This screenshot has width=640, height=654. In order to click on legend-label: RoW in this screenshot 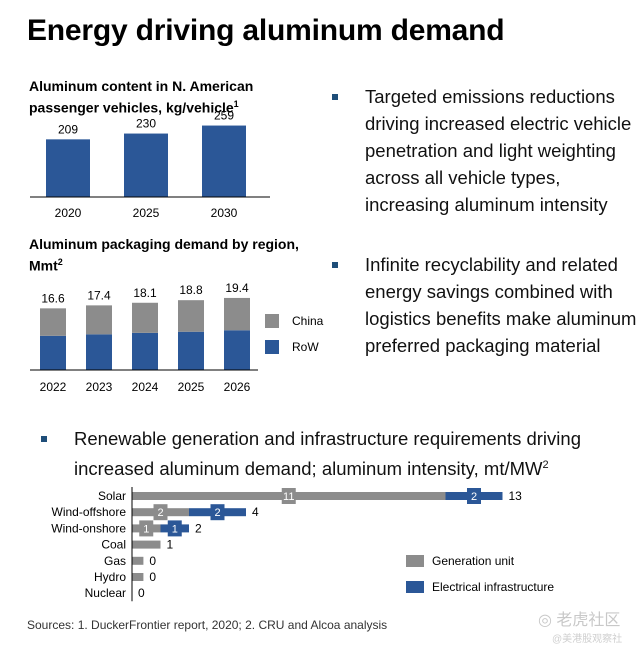, I will do `click(305, 347)`.